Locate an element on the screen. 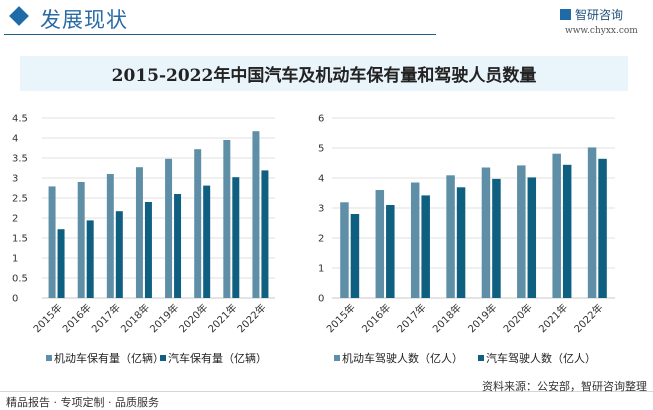 The image size is (653, 410). logo-text: 智研咨询 is located at coordinates (599, 15).